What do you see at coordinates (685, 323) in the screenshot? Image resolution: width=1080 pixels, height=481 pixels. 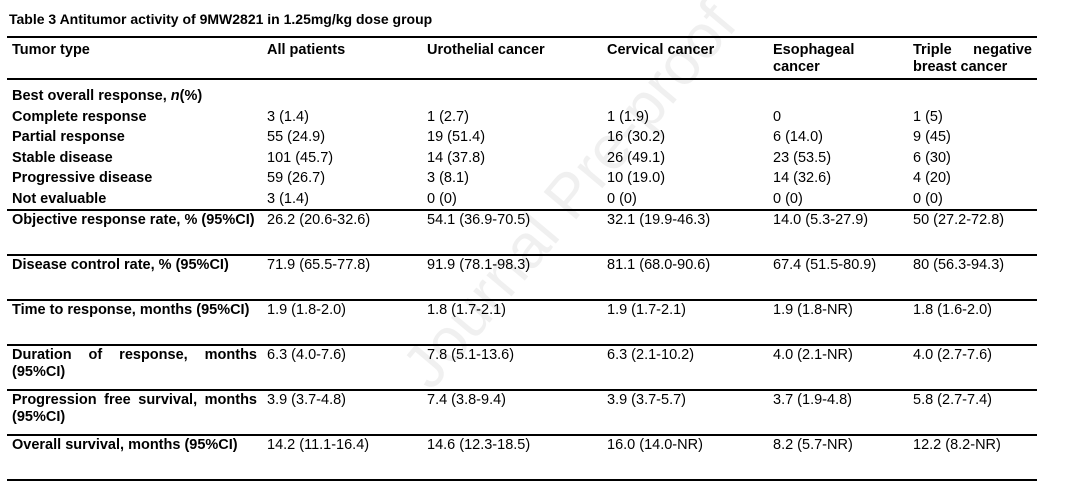 I see `table-cell: 1.9 (1.7-2.1)` at bounding box center [685, 323].